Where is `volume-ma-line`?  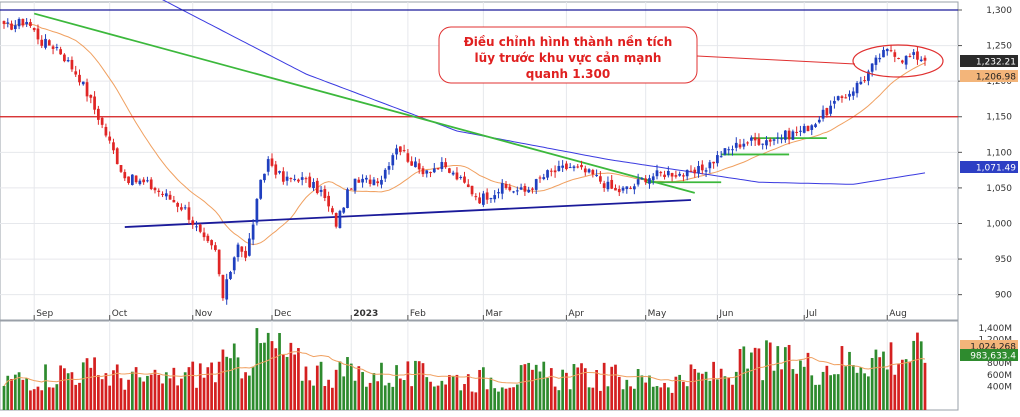
volume-ma-line is located at coordinates (464, 369).